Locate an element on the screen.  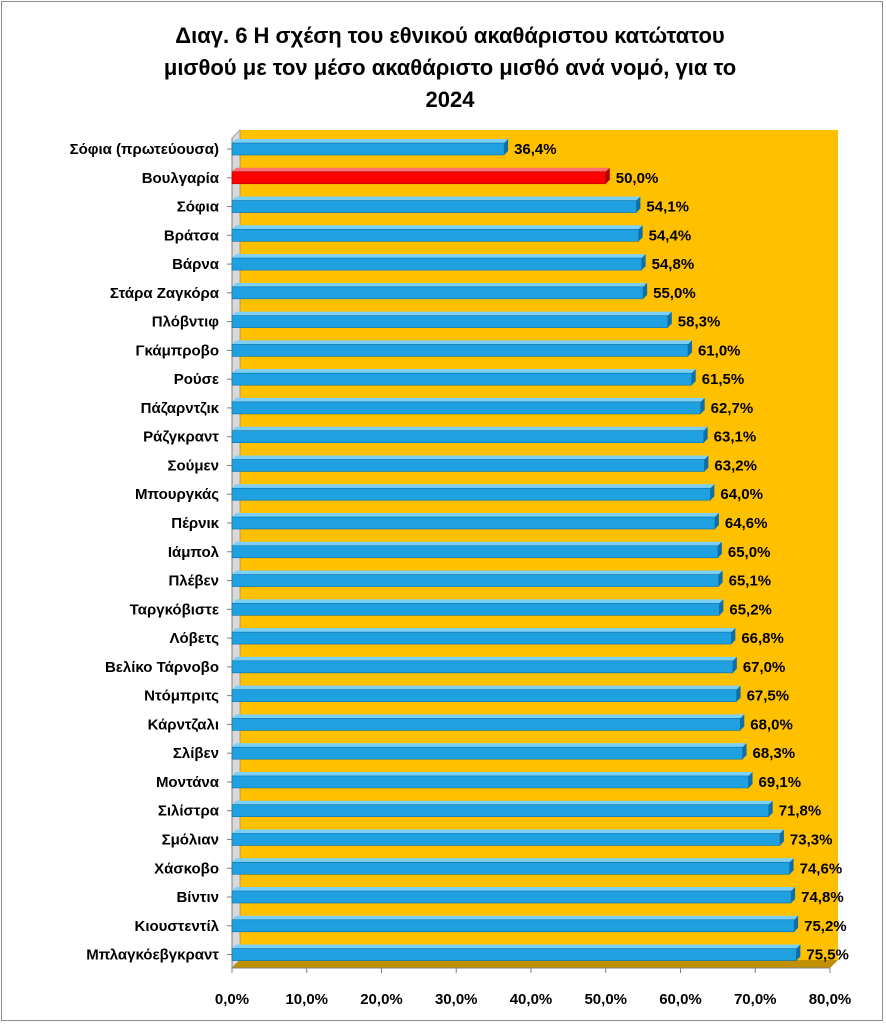
category-label: Μοντάνα is located at coordinates (188, 782).